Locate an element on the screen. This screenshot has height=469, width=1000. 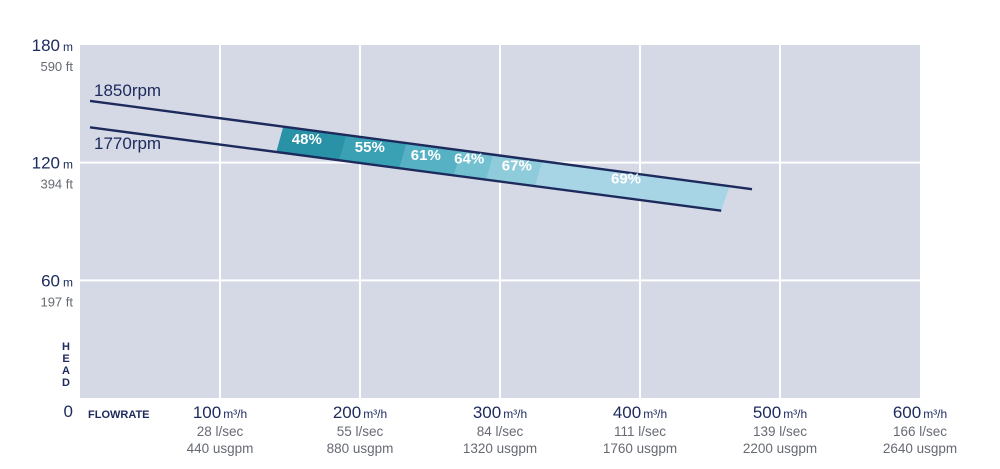
x-axis-label: FLOWRATE is located at coordinates (119, 415).